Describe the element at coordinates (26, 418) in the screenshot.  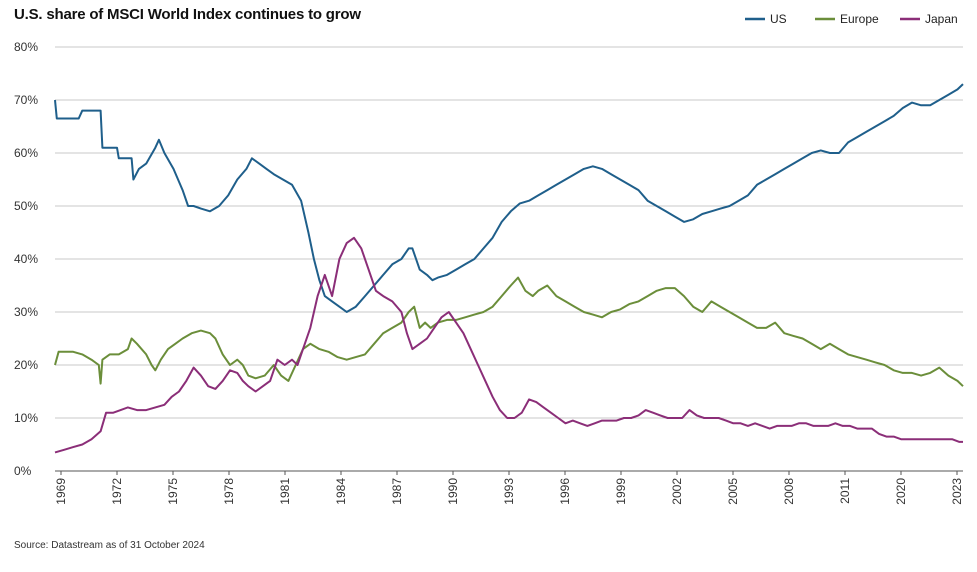
I see `y-tick-label: 10%` at that location.